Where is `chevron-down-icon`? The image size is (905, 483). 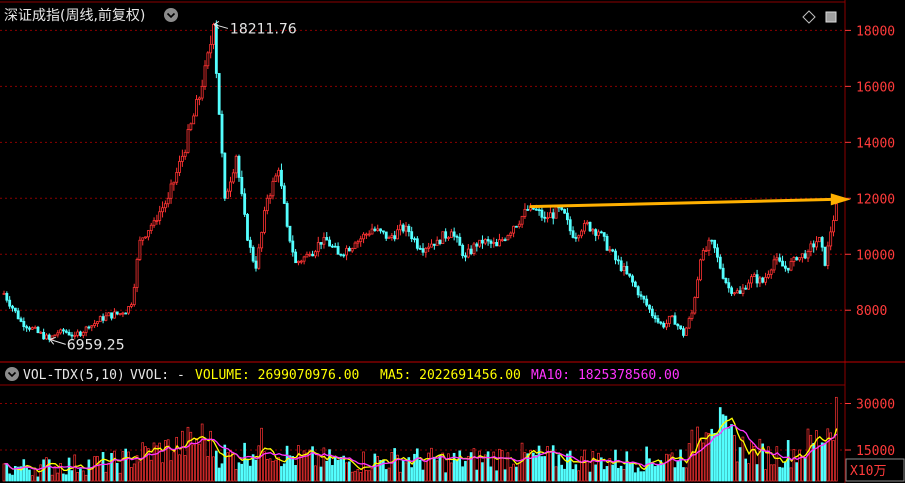 chevron-down-icon is located at coordinates (171, 15).